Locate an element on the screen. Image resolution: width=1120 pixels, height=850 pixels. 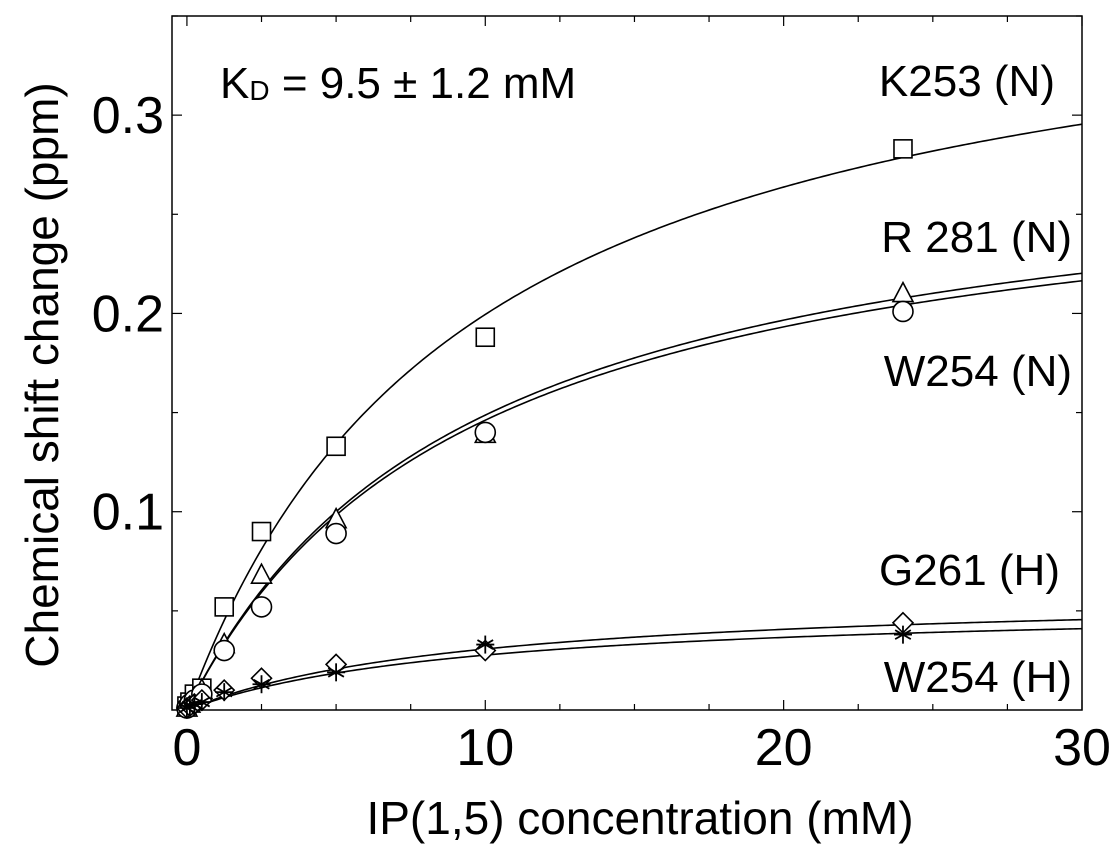
series-label-r281-n: R 281 (N) is located at coordinates (976, 237).